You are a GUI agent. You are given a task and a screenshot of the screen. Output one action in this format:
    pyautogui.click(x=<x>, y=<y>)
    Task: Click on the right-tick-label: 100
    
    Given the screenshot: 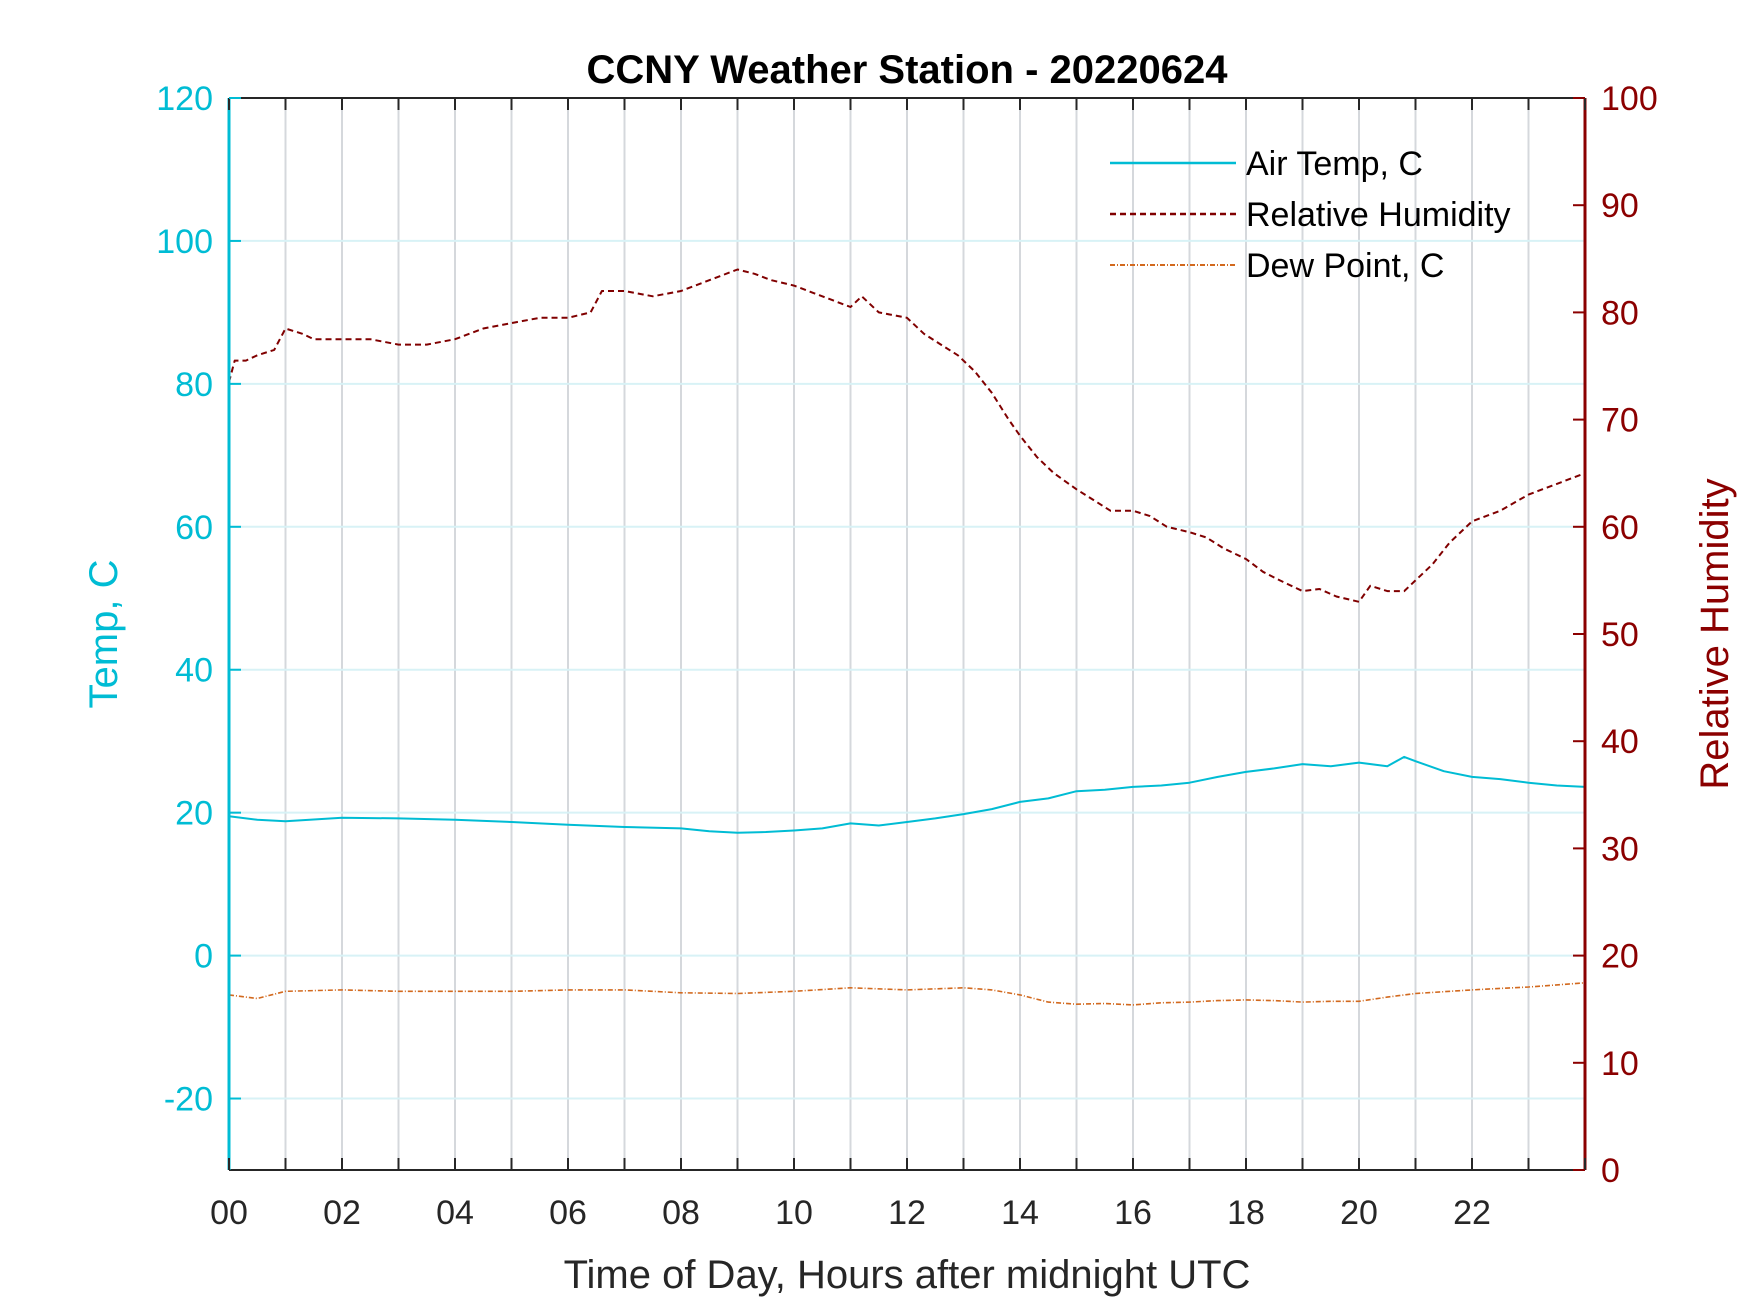 What is the action you would take?
    pyautogui.click(x=1629, y=99)
    